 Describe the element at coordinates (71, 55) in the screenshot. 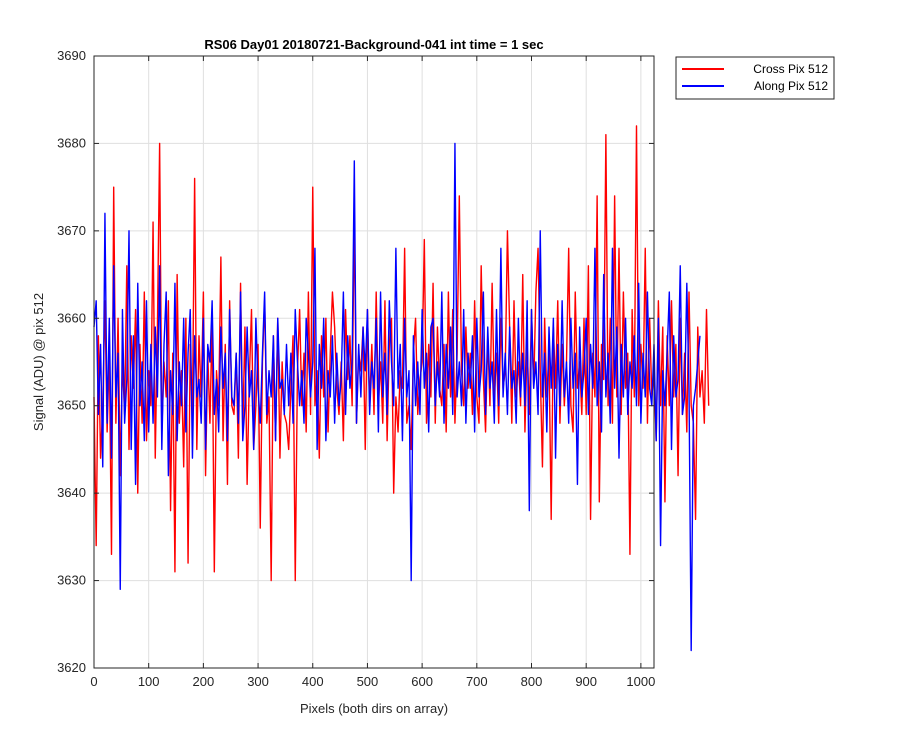

I see `y-tick-label: 3690` at that location.